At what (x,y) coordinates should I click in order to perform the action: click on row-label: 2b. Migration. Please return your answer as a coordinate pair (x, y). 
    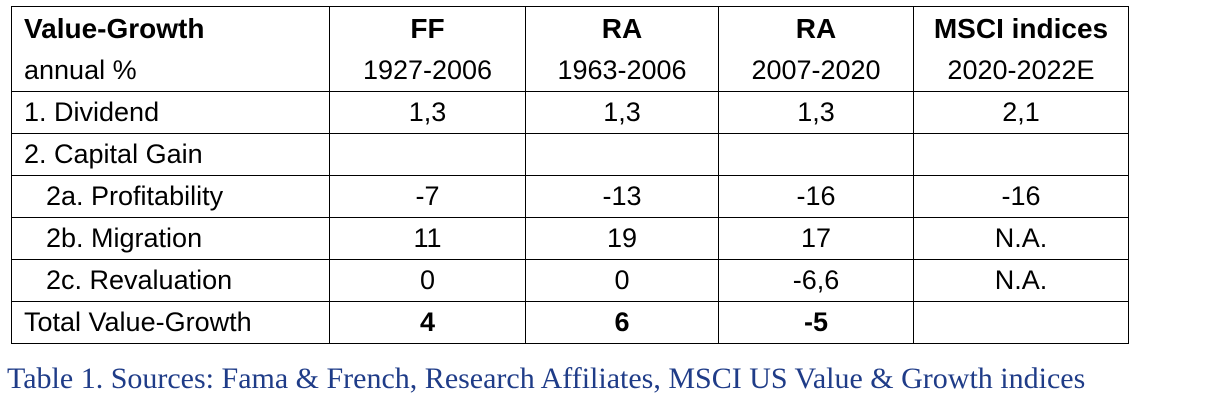
    Looking at the image, I should click on (170, 238).